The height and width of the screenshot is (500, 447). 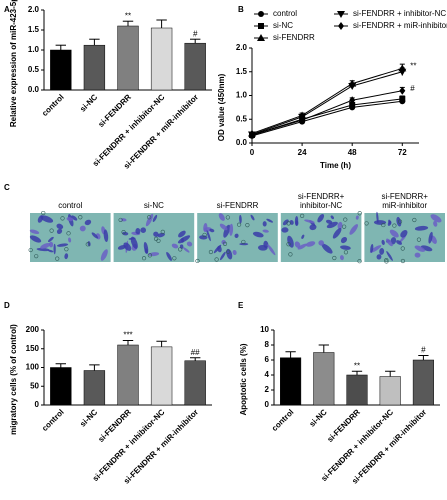 I want to click on panel-letter: D, so click(x=7, y=305).